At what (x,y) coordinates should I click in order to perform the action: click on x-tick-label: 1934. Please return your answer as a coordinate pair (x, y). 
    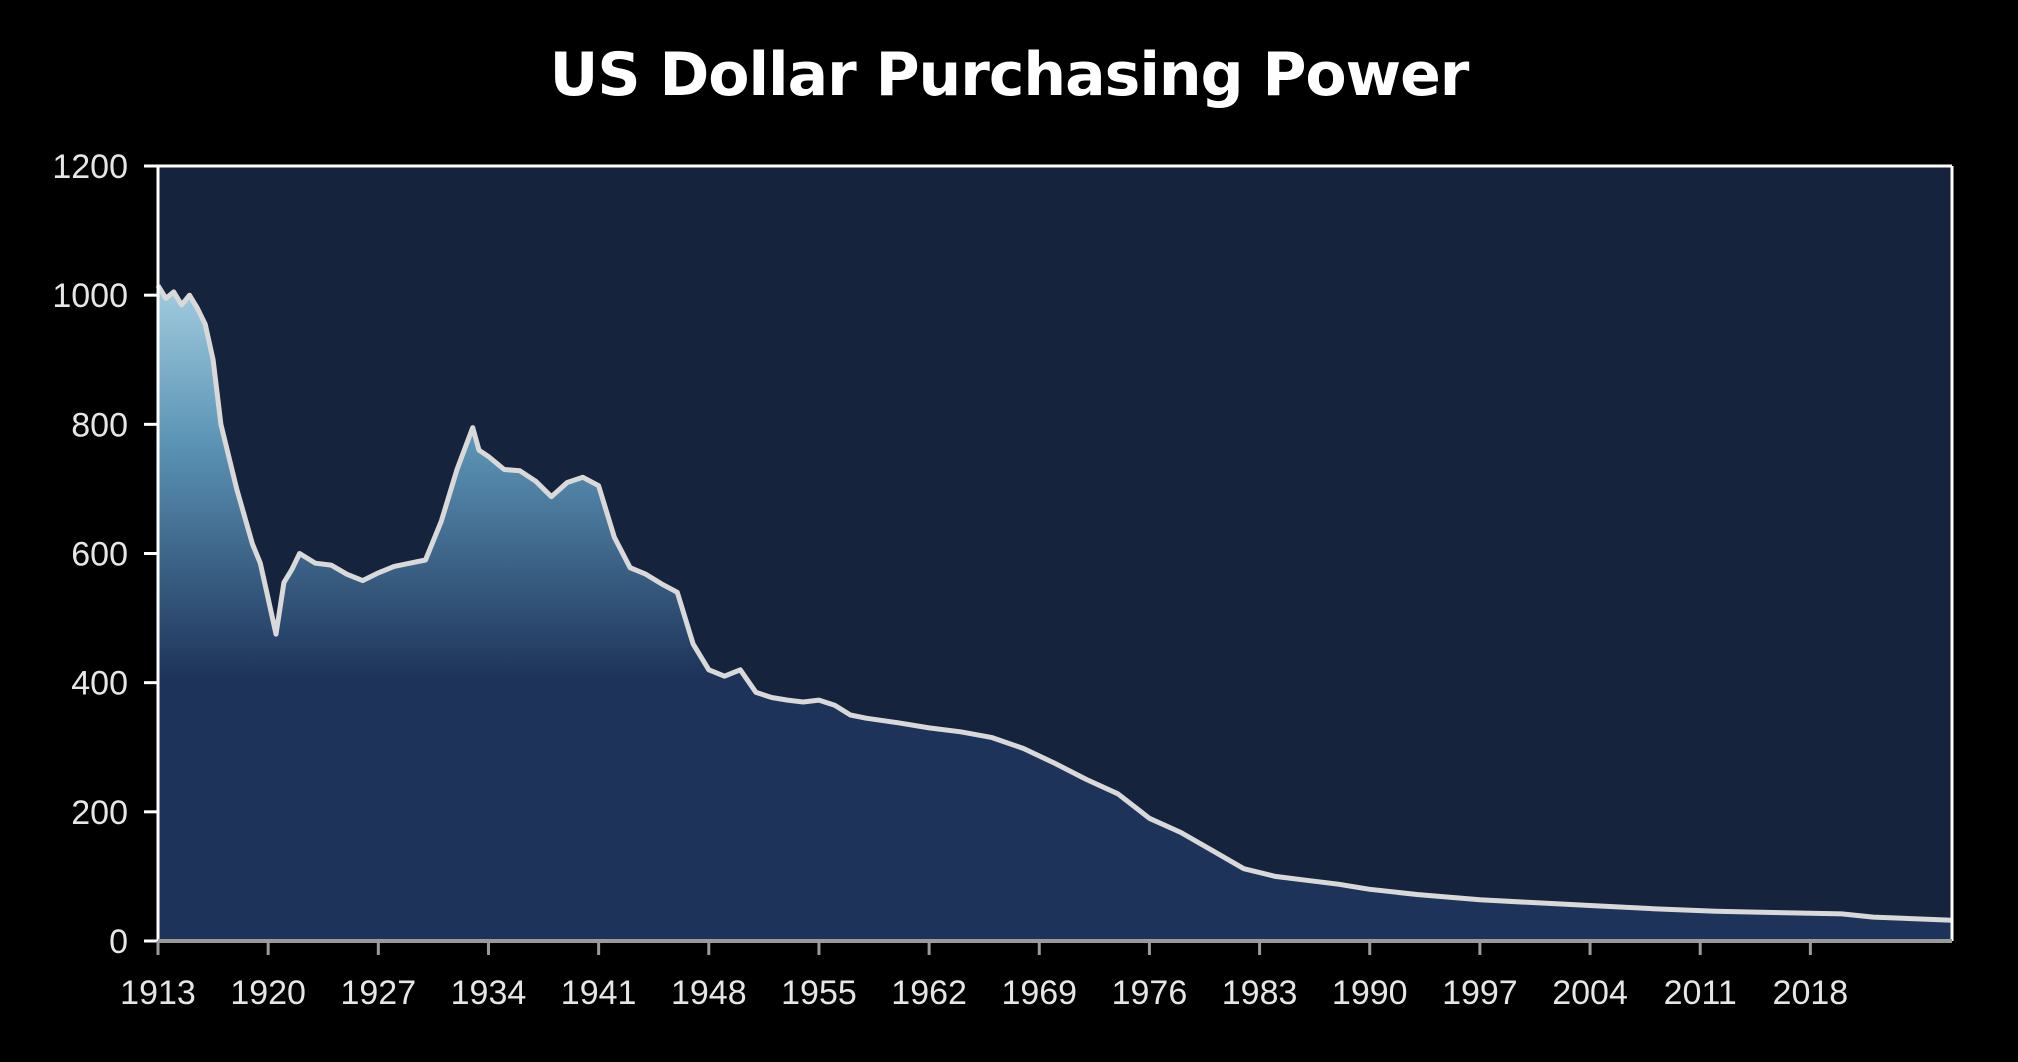
    Looking at the image, I should click on (489, 993).